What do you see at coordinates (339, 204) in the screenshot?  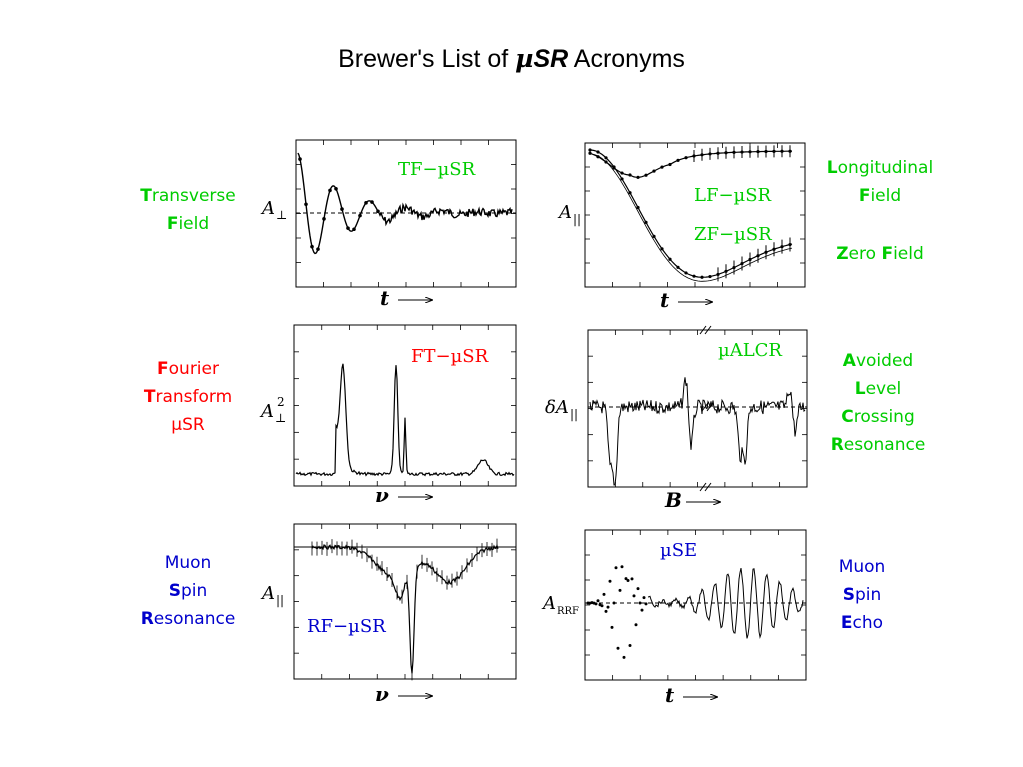 I see `tf-data-points` at bounding box center [339, 204].